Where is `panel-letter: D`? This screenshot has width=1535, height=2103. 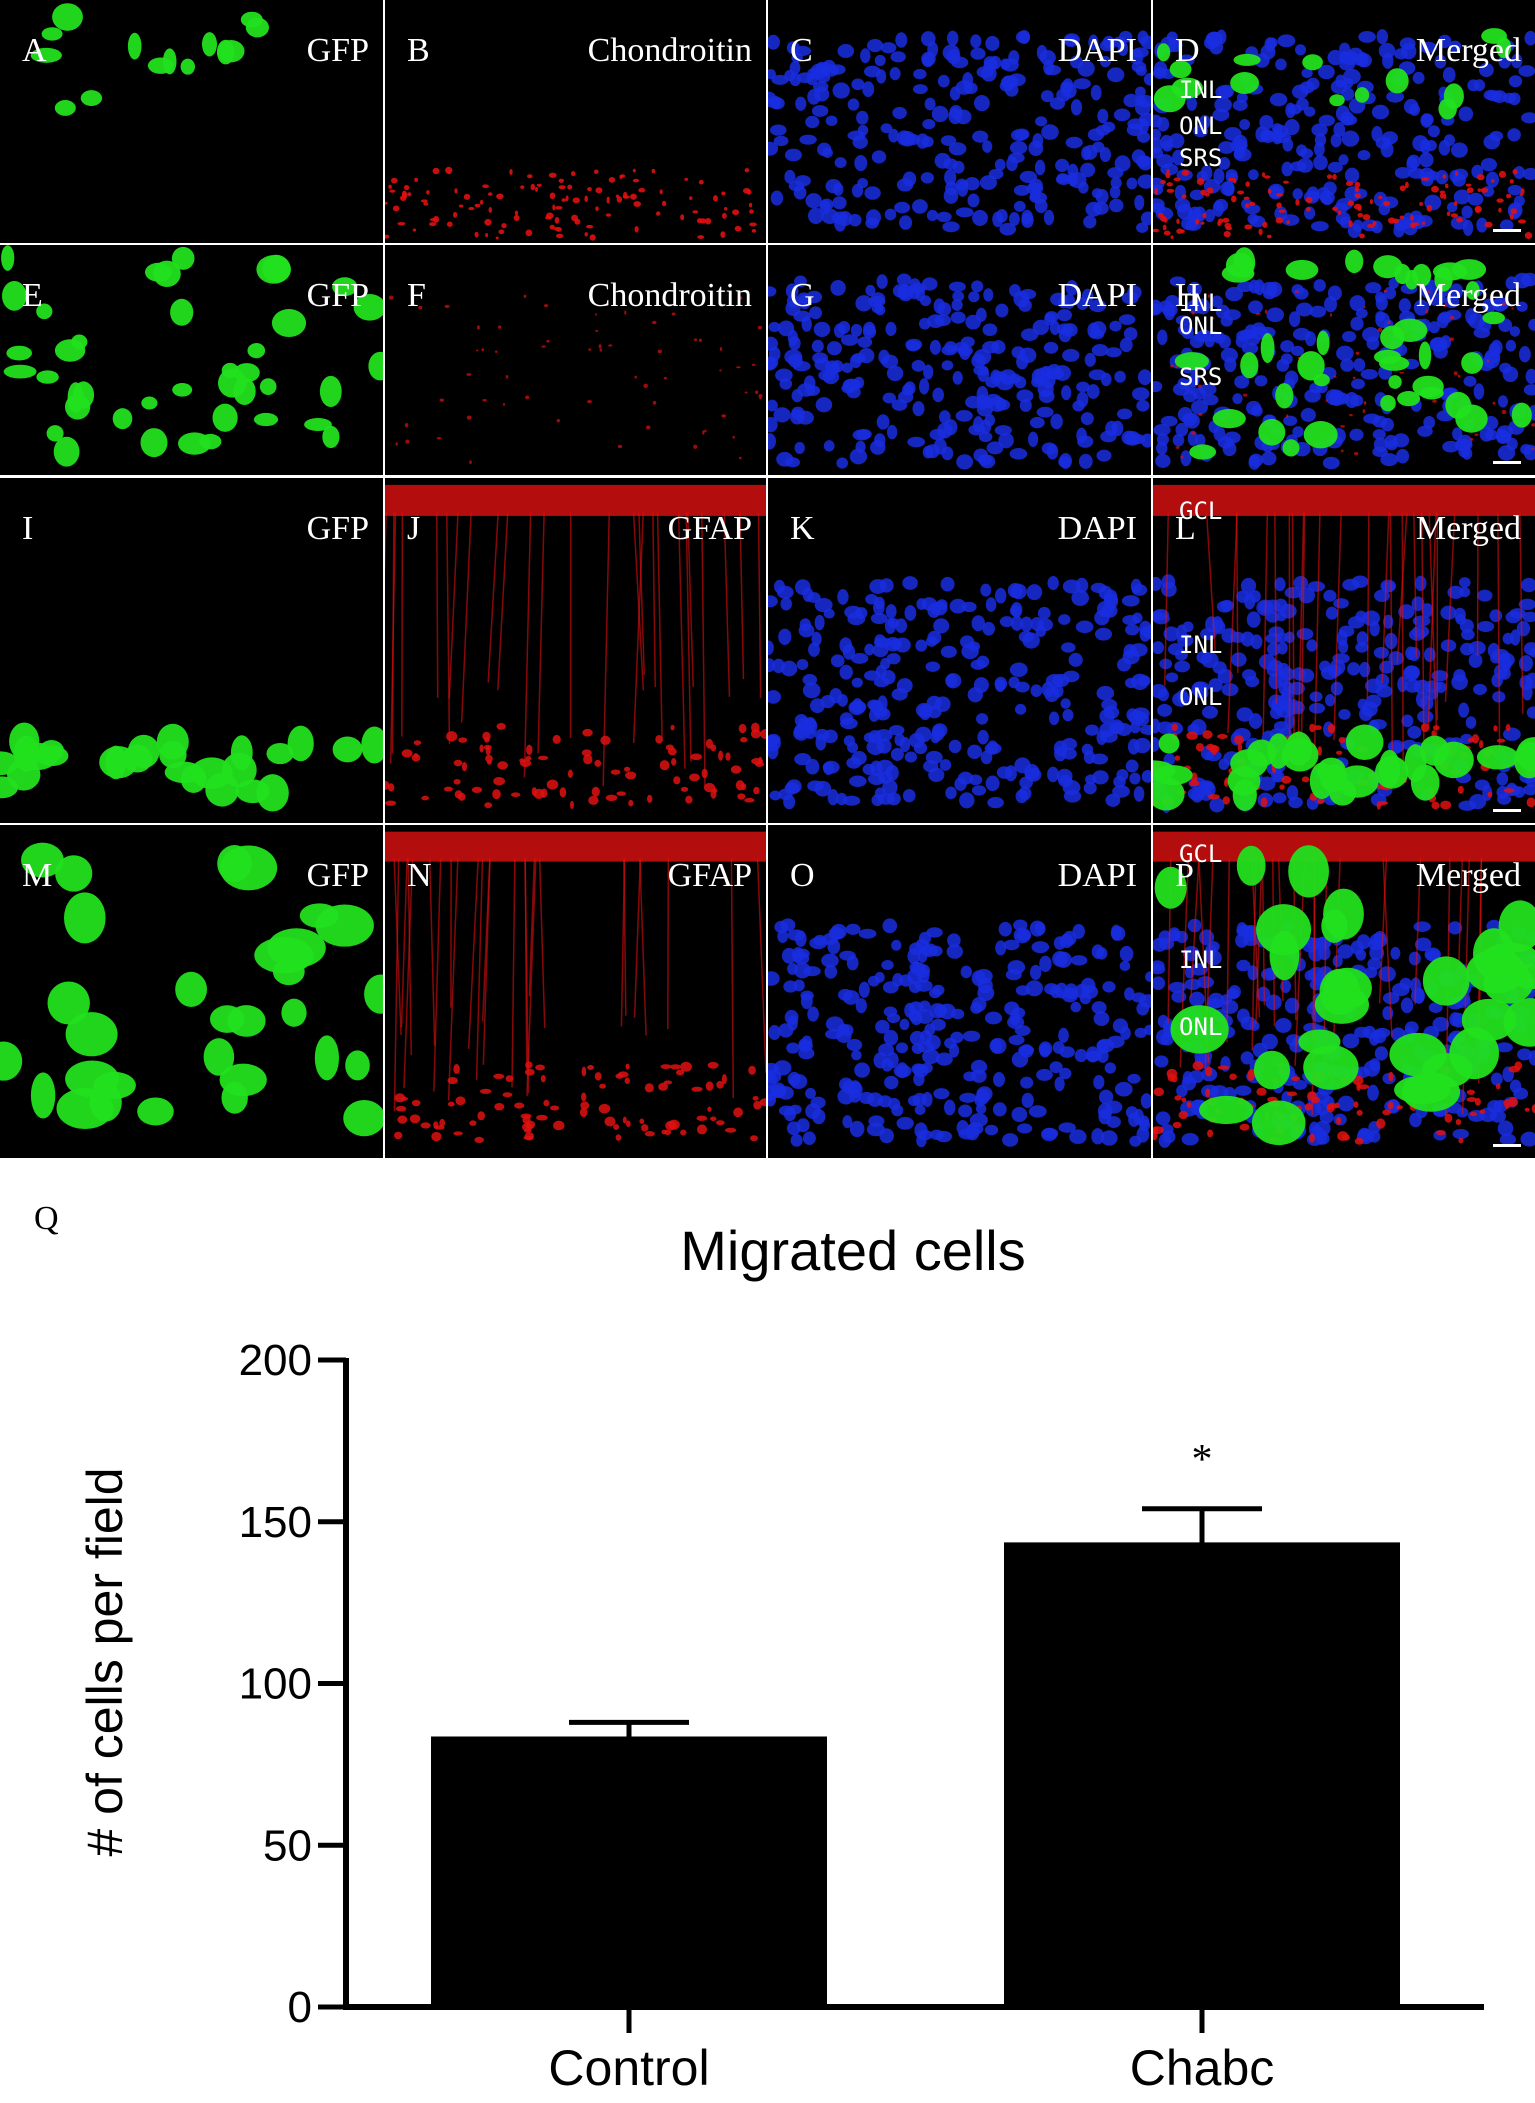
panel-letter: D is located at coordinates (1187, 50).